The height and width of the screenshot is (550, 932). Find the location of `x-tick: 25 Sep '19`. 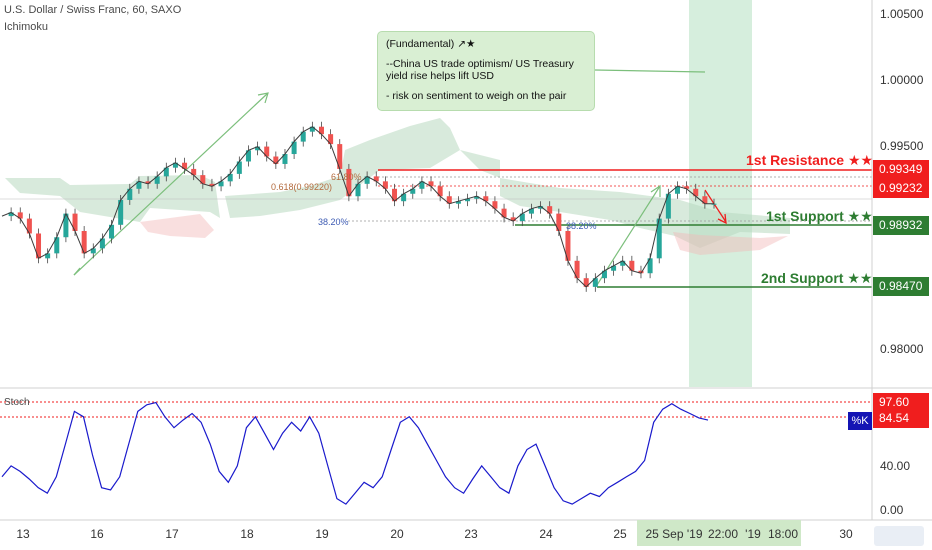

x-tick: 25 Sep '19 is located at coordinates (674, 534).